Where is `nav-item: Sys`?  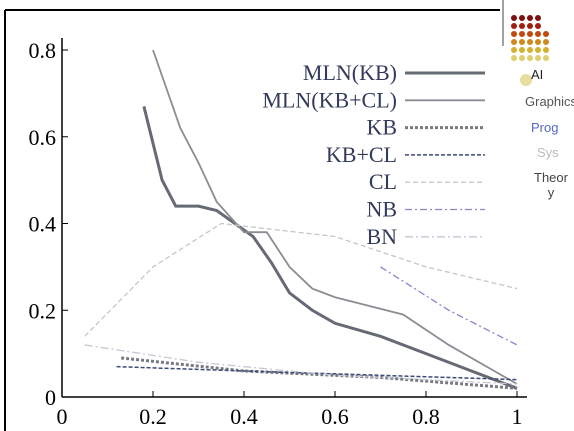
nav-item: Sys is located at coordinates (548, 152).